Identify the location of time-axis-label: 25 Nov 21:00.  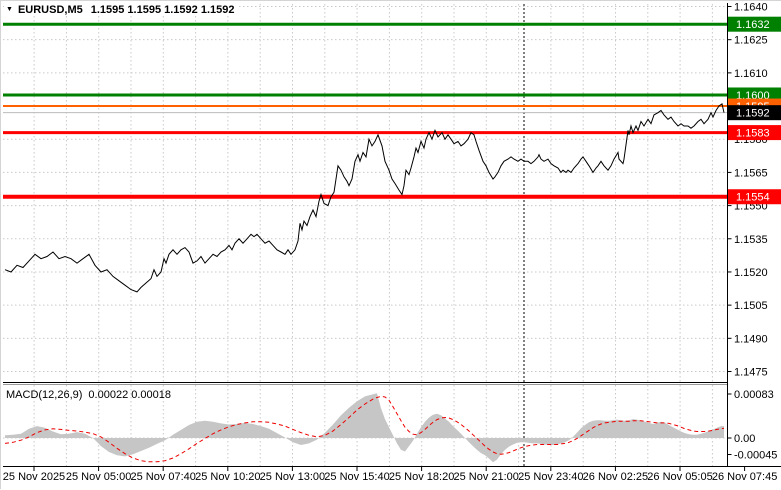
(485, 477).